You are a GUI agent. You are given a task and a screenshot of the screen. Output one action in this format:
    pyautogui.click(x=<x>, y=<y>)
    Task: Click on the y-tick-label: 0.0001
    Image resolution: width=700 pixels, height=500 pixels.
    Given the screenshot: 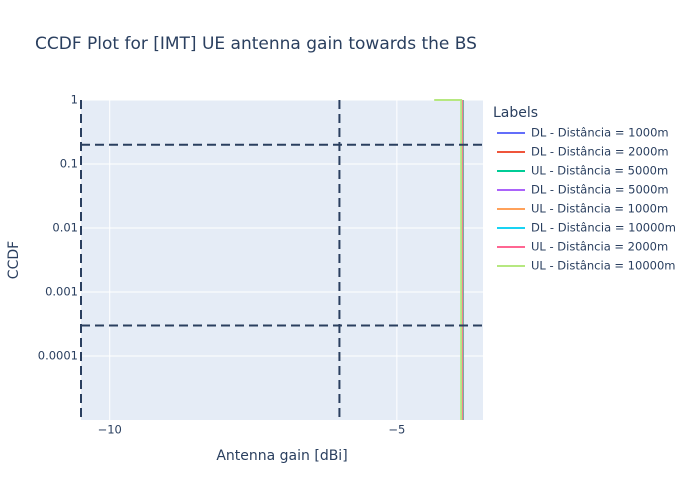 What is the action you would take?
    pyautogui.click(x=58, y=356)
    